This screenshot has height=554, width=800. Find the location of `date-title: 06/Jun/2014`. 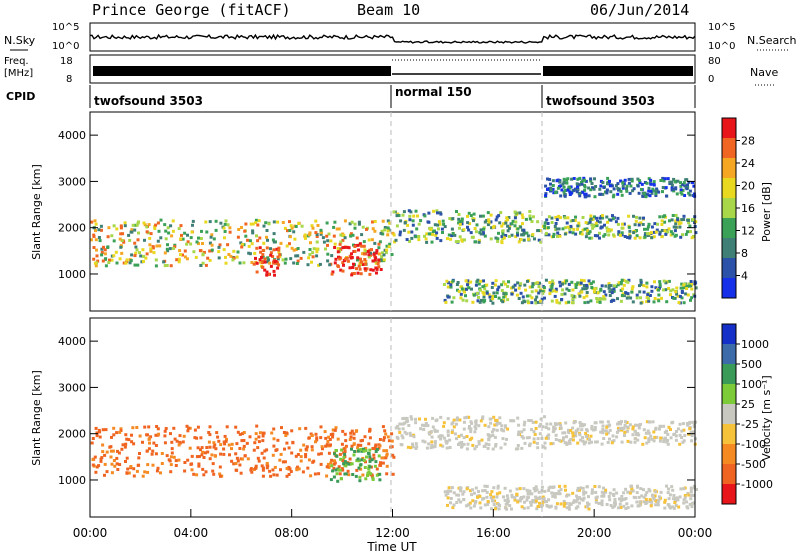

date-title: 06/Jun/2014 is located at coordinates (639, 10).